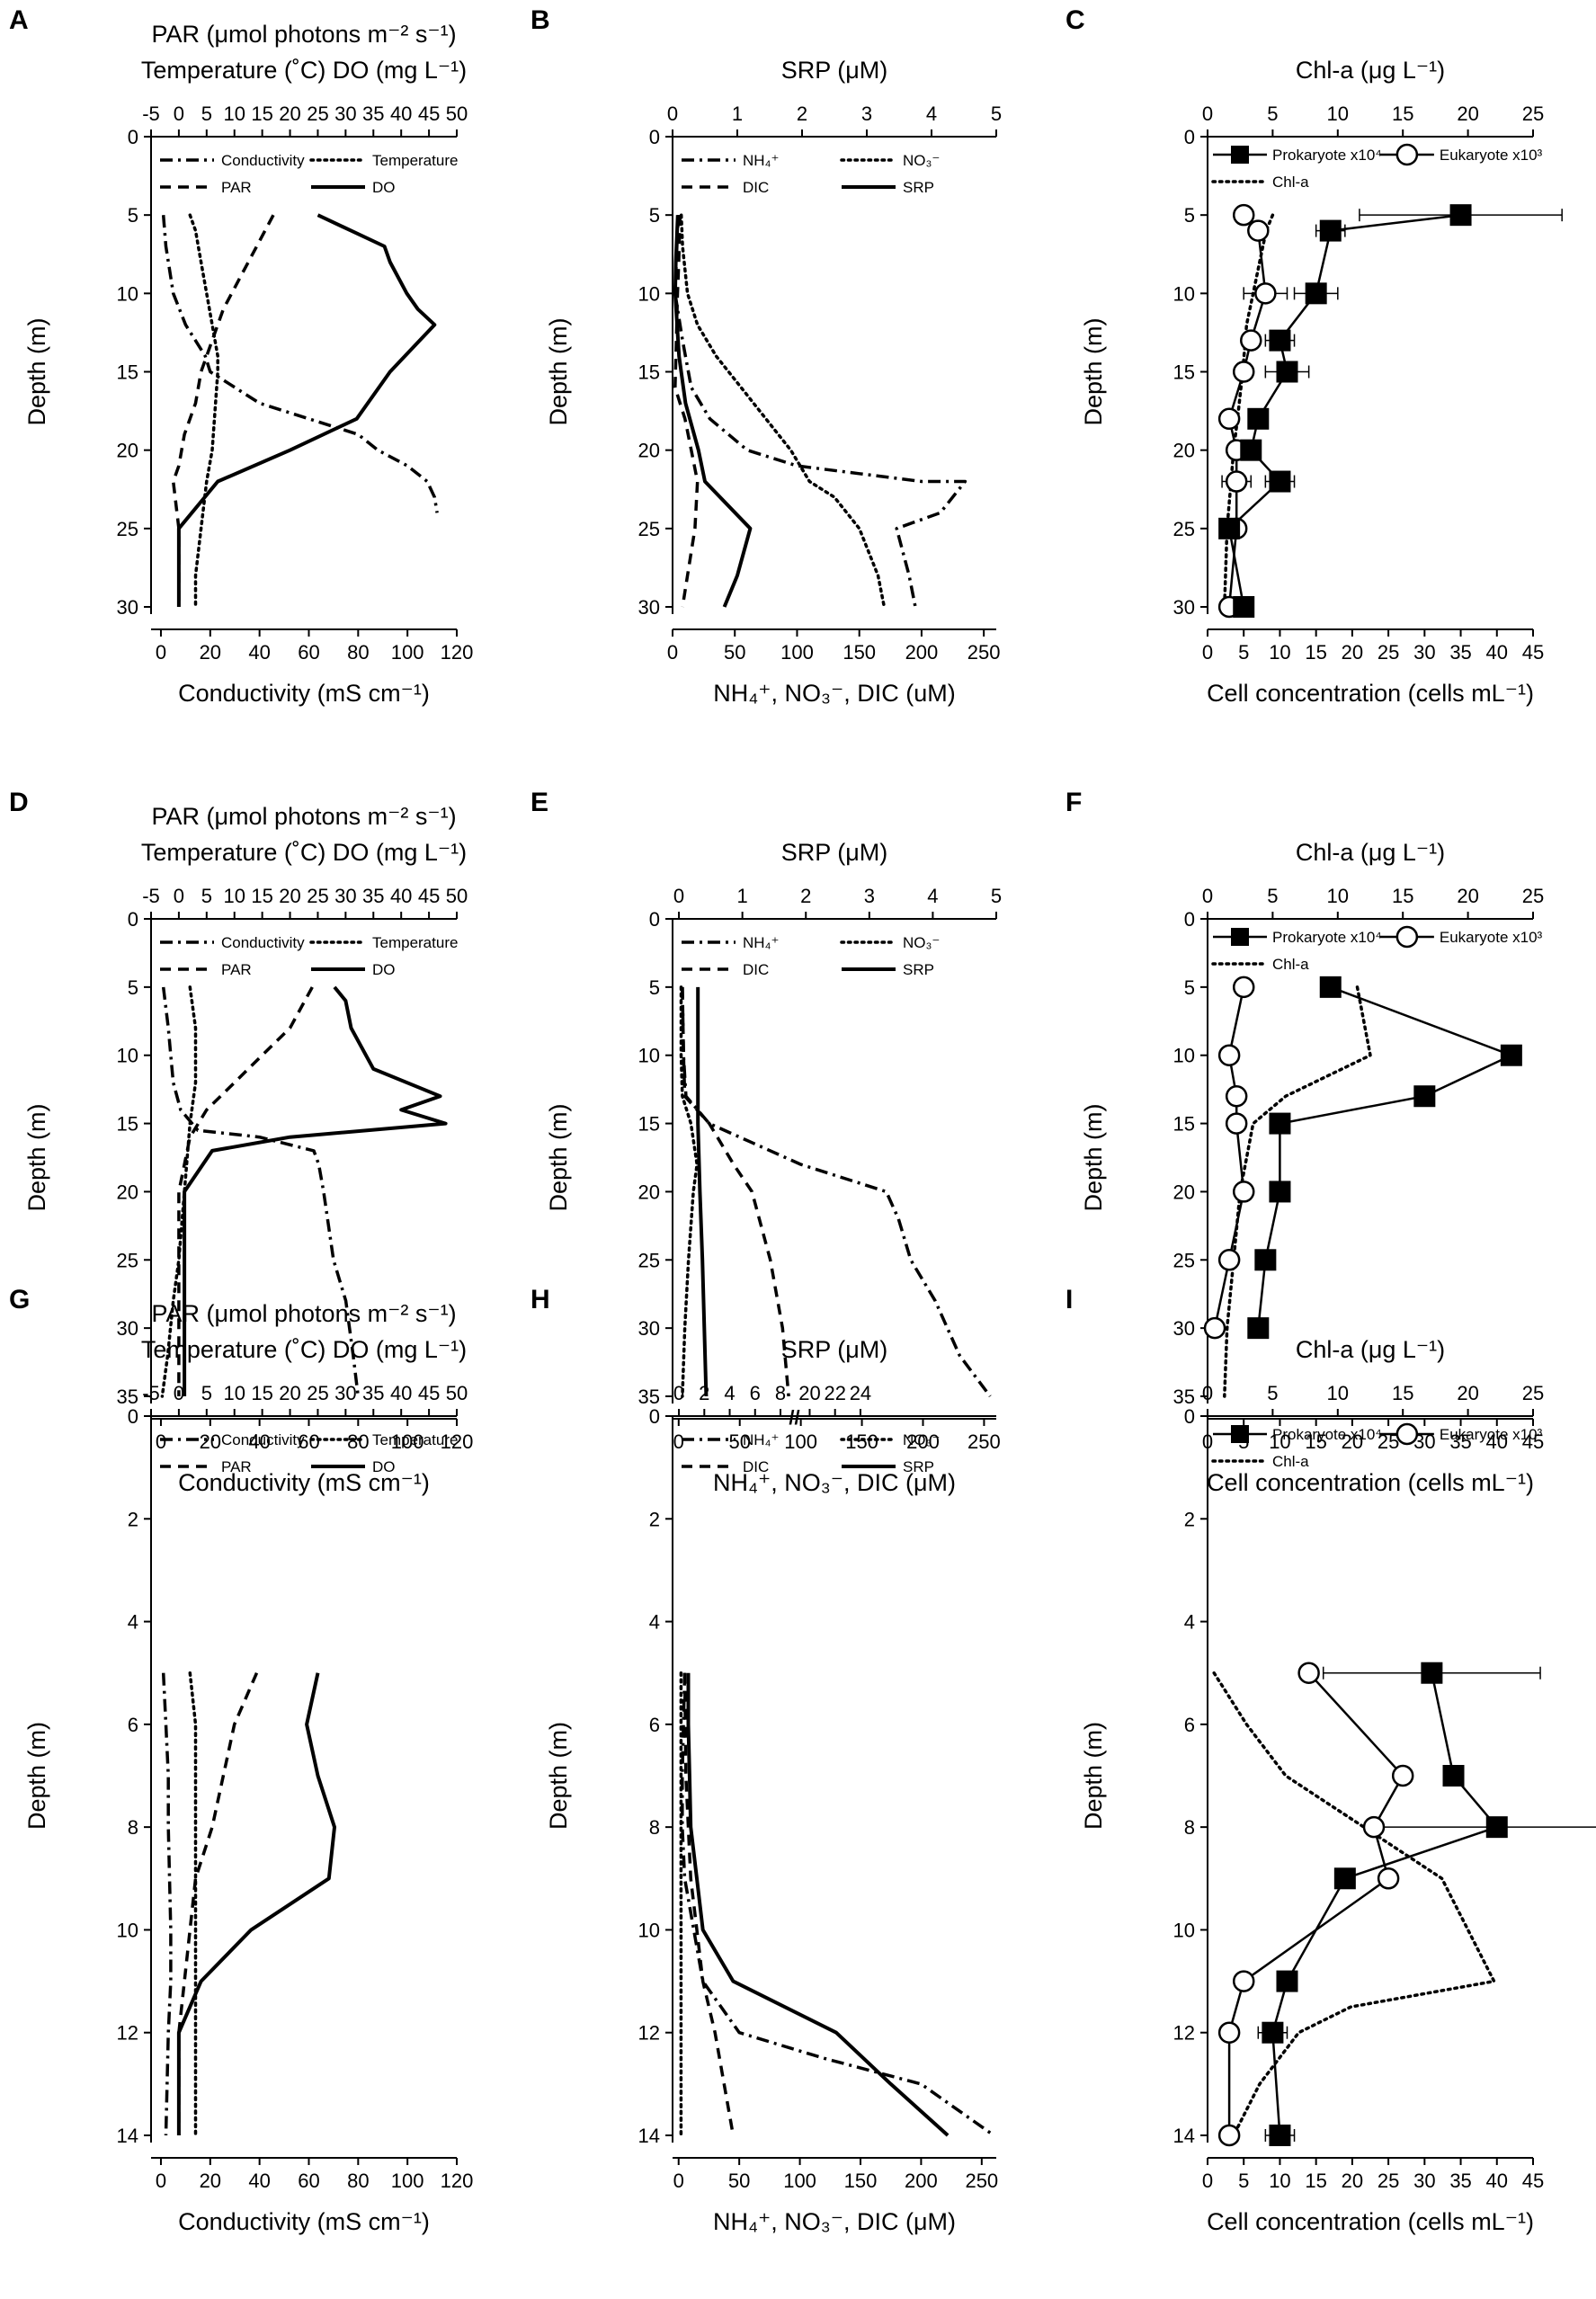 This screenshot has width=1596, height=2299. I want to click on top-tick-label: 2, so click(805, 896).